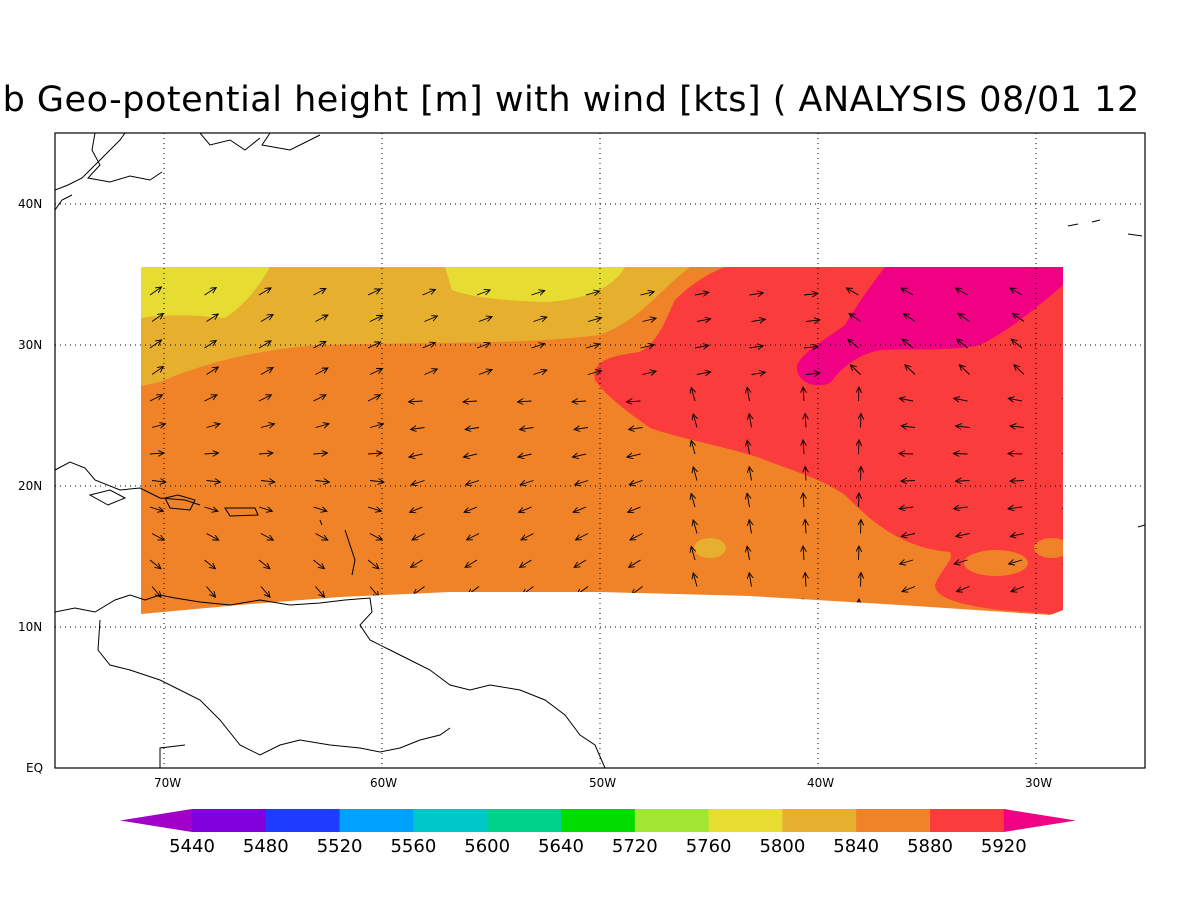  What do you see at coordinates (330, 681) in the screenshot?
I see `coastline-south-america` at bounding box center [330, 681].